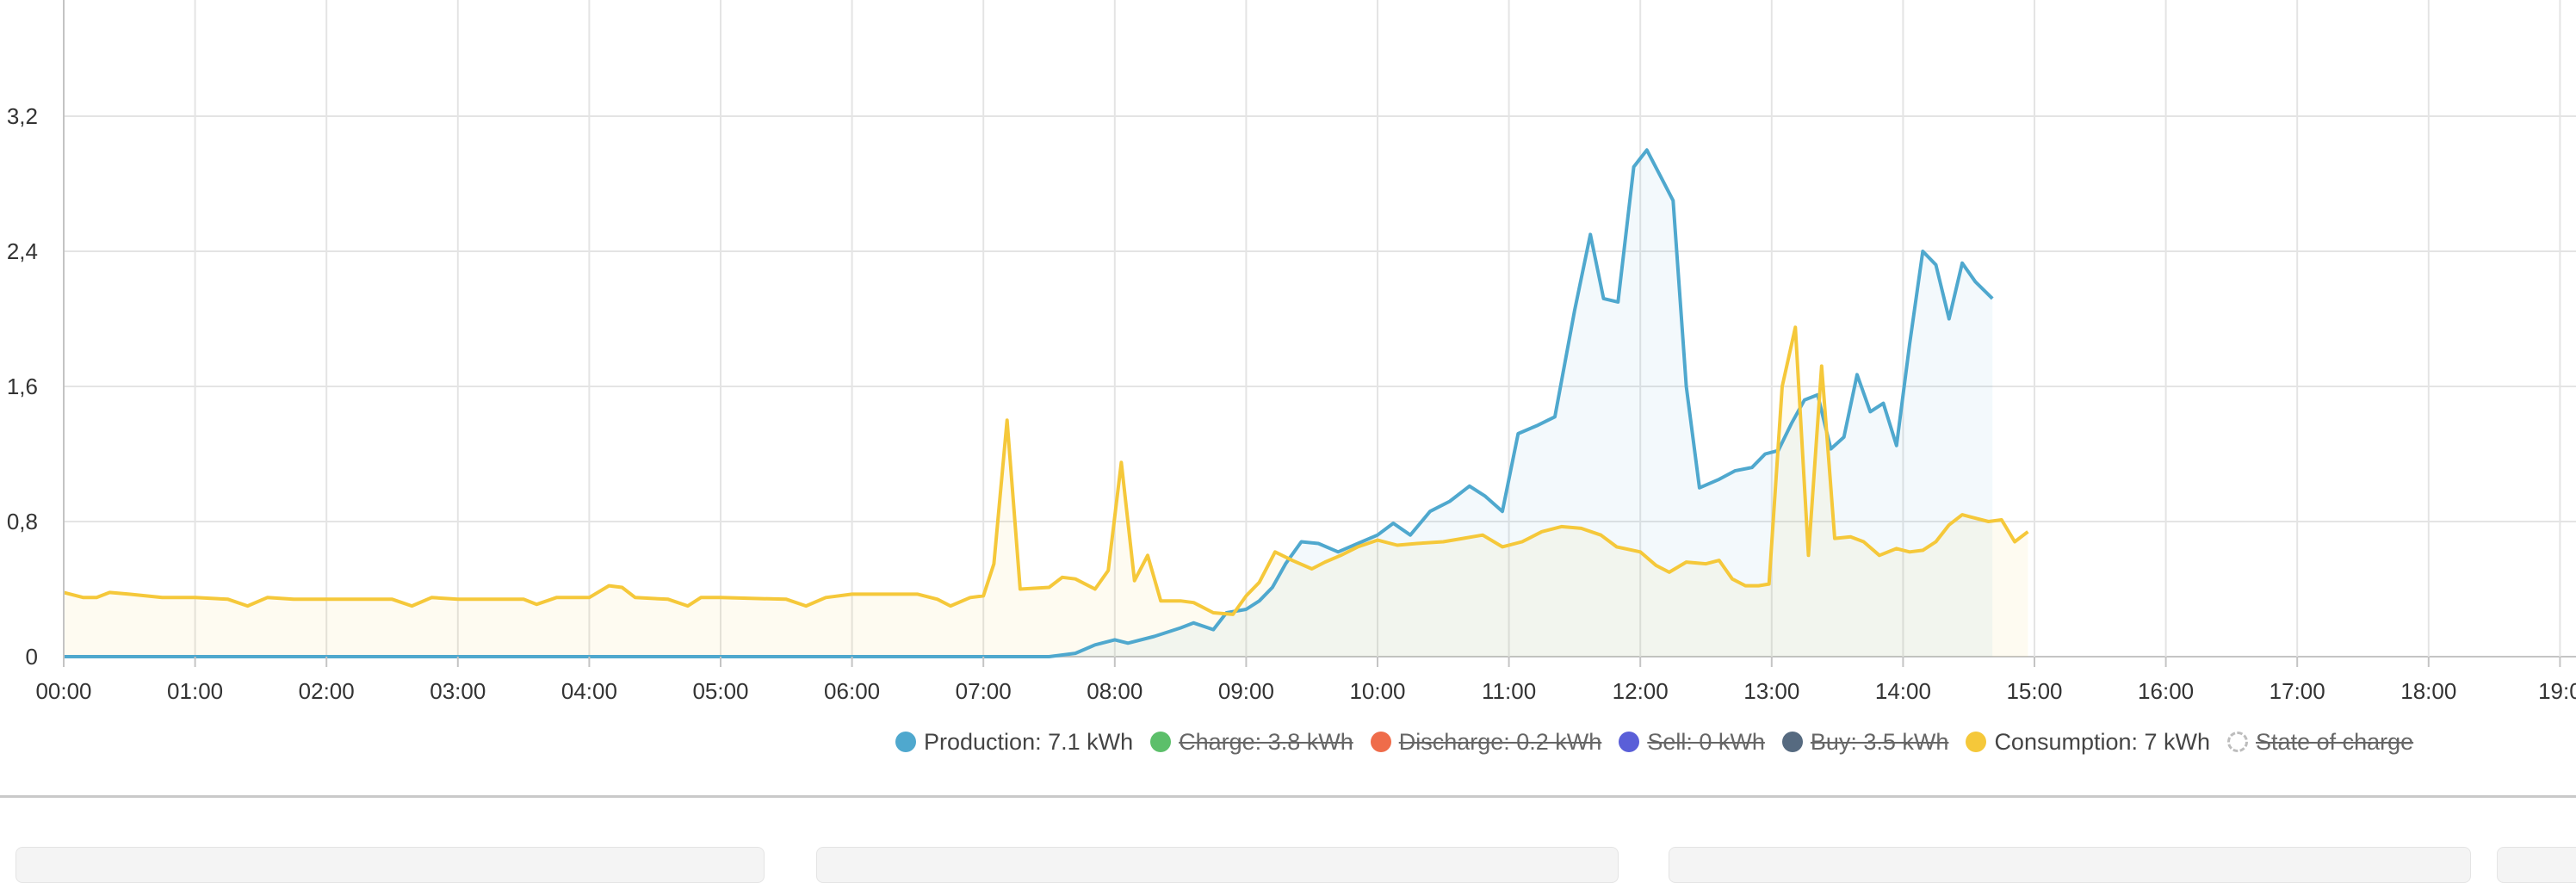 The image size is (2576, 883). What do you see at coordinates (32, 657) in the screenshot?
I see `y-tick-label: 0` at bounding box center [32, 657].